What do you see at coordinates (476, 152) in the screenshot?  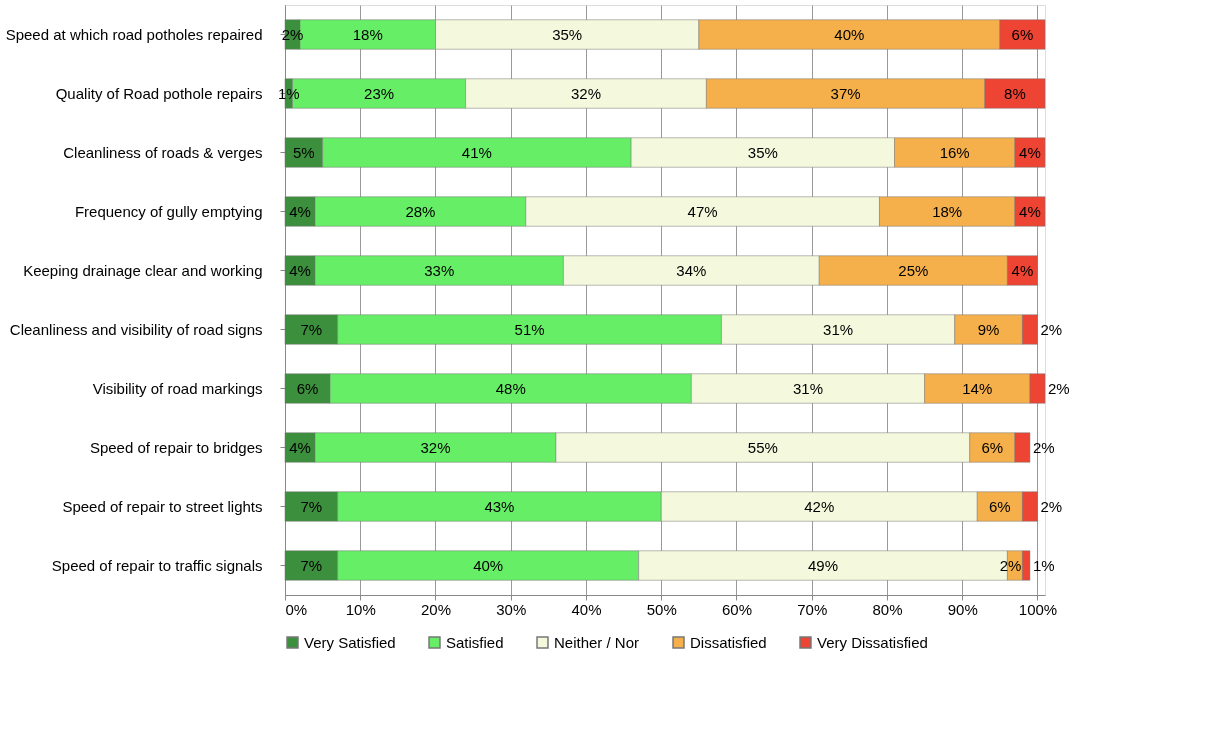 I see `data-label: 41%` at bounding box center [476, 152].